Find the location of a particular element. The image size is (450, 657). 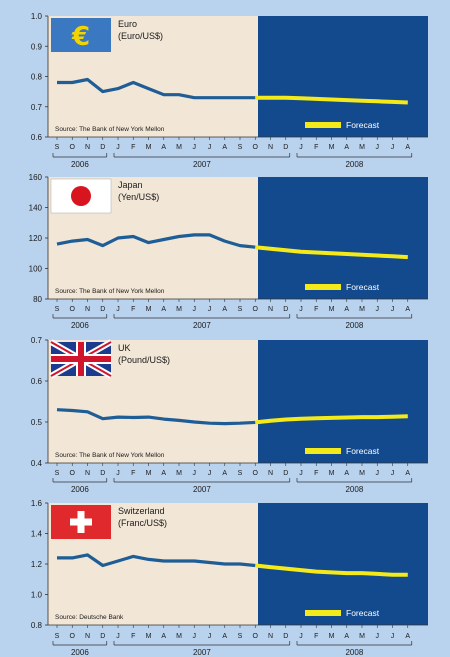

chart-subtitle: (Euro/US$) is located at coordinates (140, 36).